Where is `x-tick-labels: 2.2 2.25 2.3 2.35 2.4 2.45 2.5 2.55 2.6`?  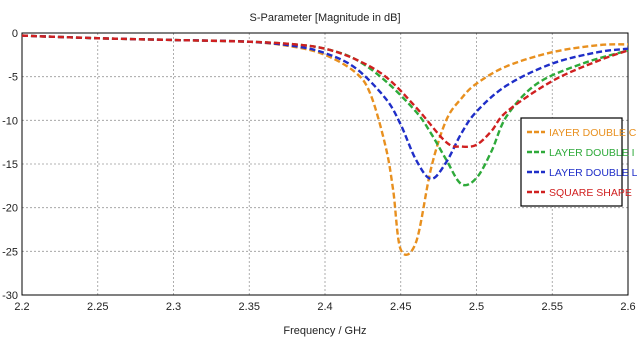
x-tick-labels: 2.2 2.25 2.3 2.35 2.4 2.45 2.5 2.55 2.6 is located at coordinates (324, 307).